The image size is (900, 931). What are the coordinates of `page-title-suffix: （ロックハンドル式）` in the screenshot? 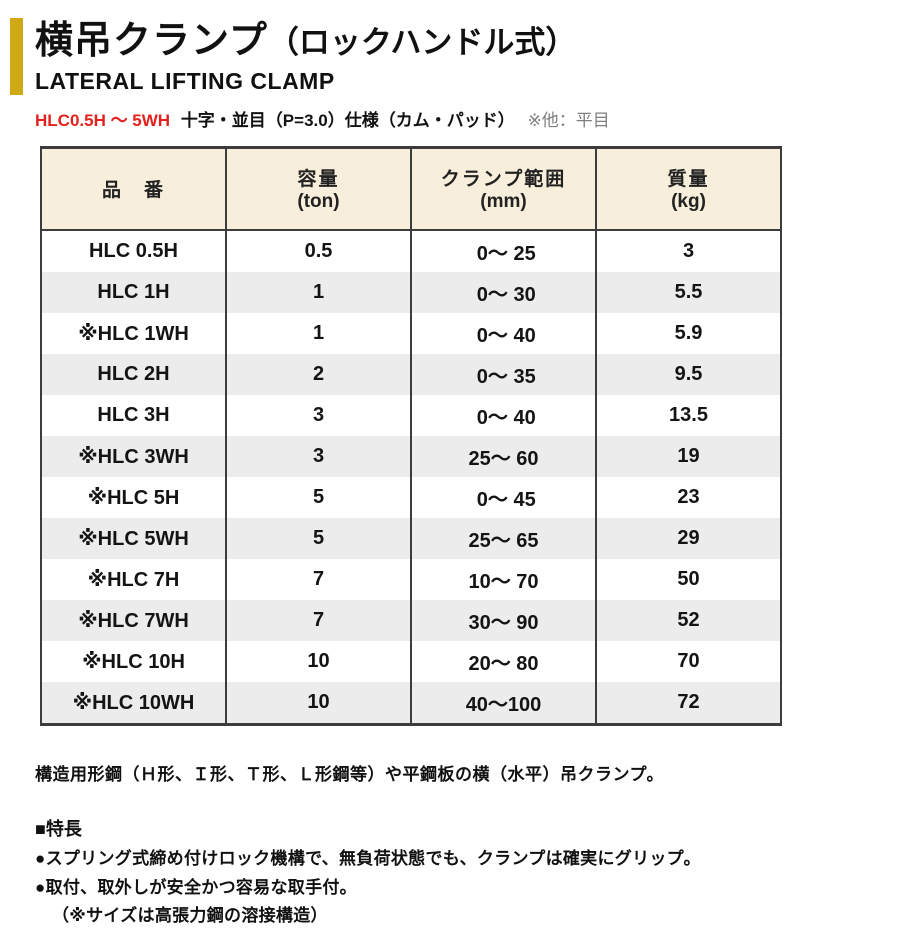 It's located at (422, 42).